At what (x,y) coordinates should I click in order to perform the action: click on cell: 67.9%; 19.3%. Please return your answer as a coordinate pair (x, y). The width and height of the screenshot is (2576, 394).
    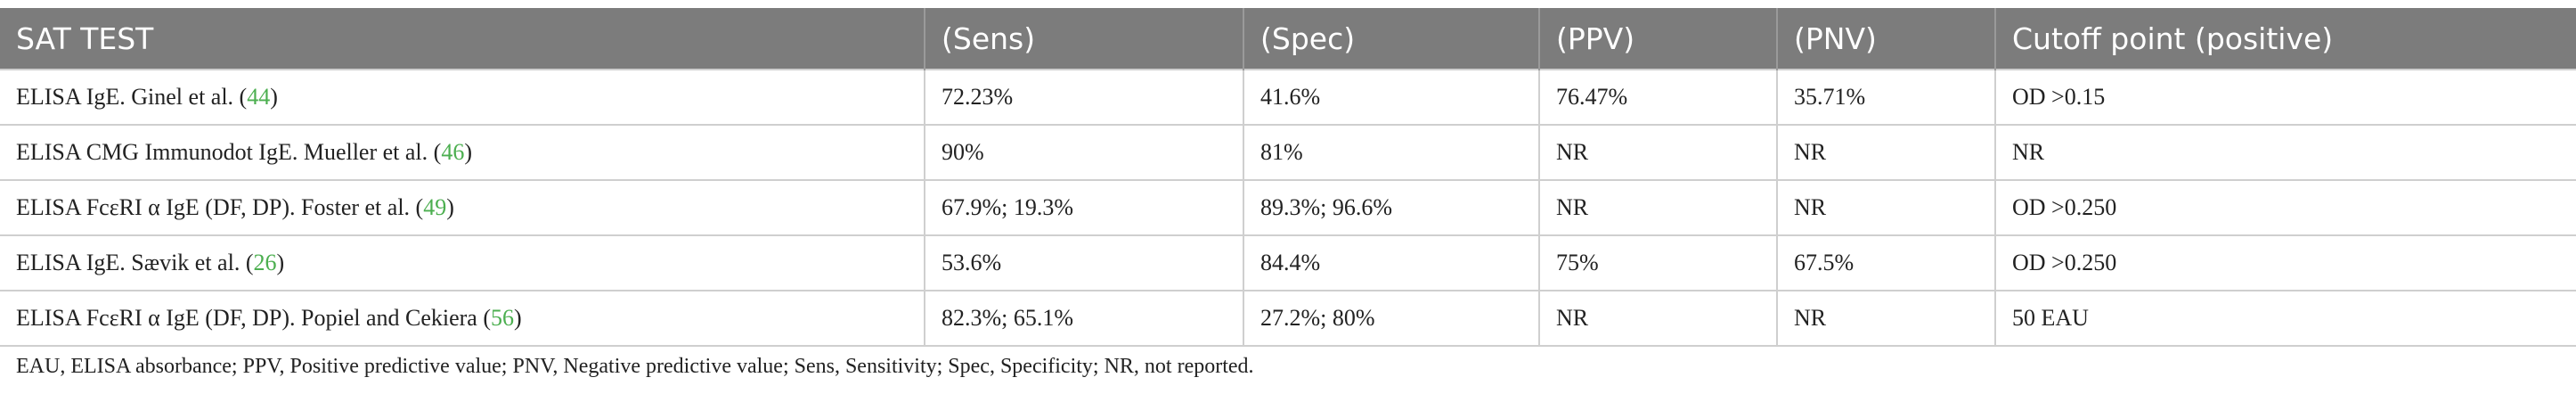
    Looking at the image, I should click on (1084, 207).